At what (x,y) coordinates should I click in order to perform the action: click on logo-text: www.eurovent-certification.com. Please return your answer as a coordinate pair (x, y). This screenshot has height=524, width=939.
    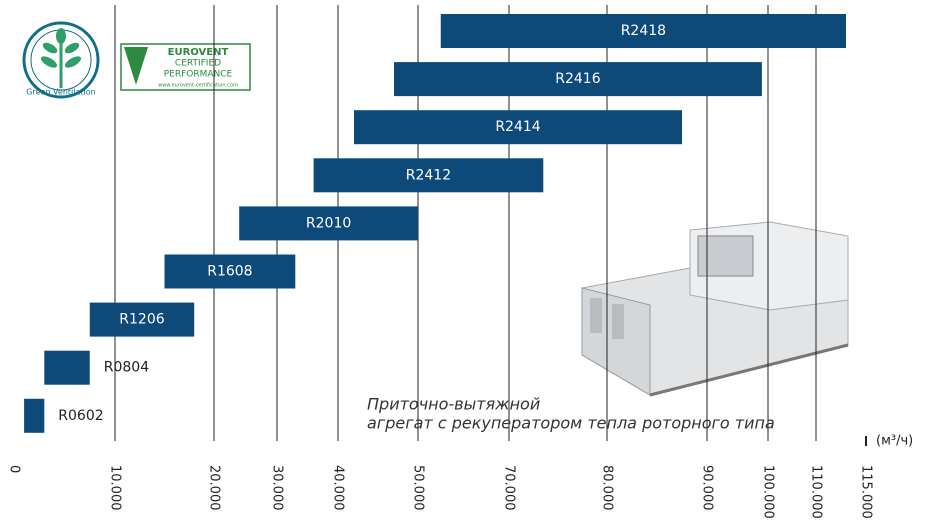
    Looking at the image, I should click on (198, 86).